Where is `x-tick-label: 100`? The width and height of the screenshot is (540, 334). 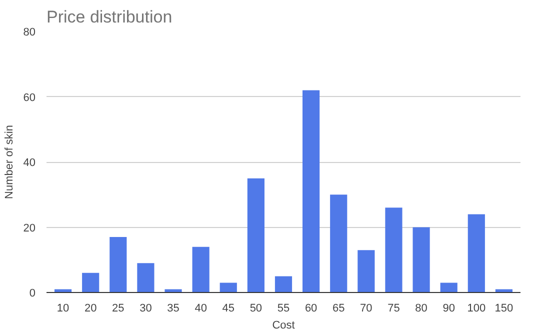 x-tick-label: 100 is located at coordinates (476, 308).